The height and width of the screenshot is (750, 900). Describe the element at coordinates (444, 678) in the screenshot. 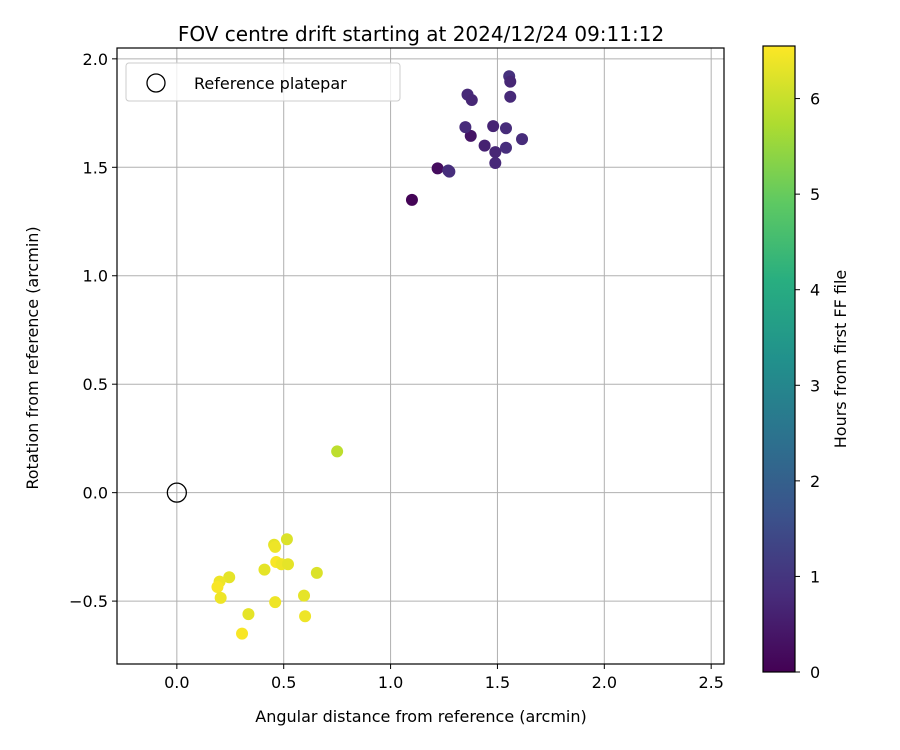

I see `x-ticks: 0.0 0.5 1.0 1.5 2.0 2.5` at that location.